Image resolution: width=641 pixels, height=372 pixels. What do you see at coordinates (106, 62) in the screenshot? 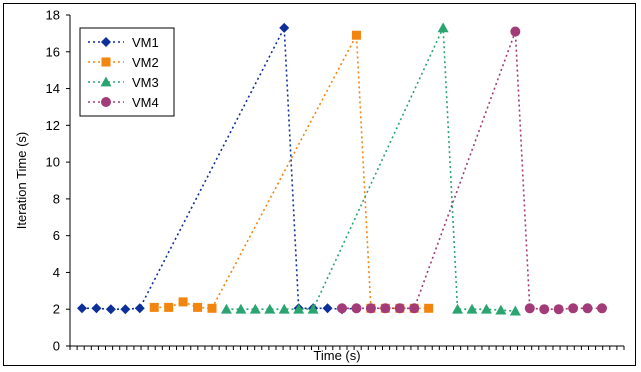
I see `legend-vm2-marker` at bounding box center [106, 62].